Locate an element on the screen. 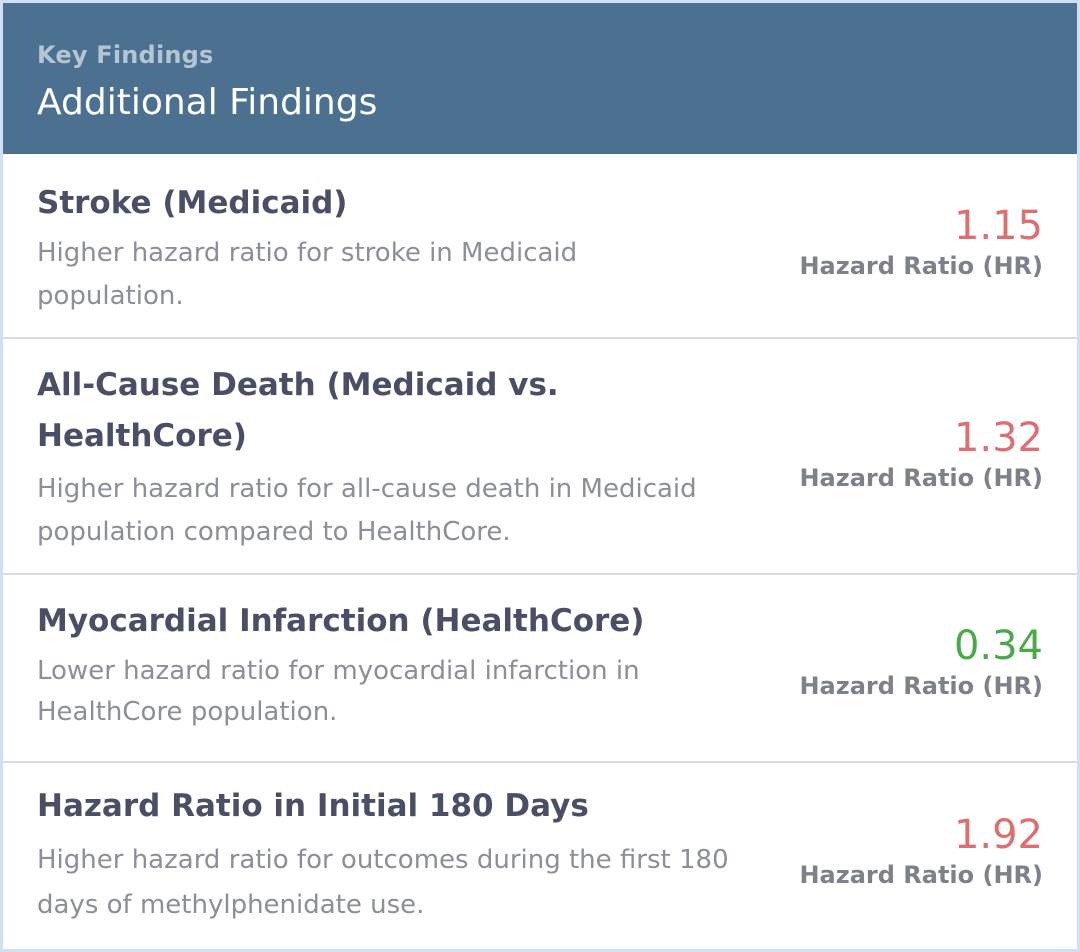  finding-title: Hazard Ratio in Initial 180 Days is located at coordinates (313, 806).